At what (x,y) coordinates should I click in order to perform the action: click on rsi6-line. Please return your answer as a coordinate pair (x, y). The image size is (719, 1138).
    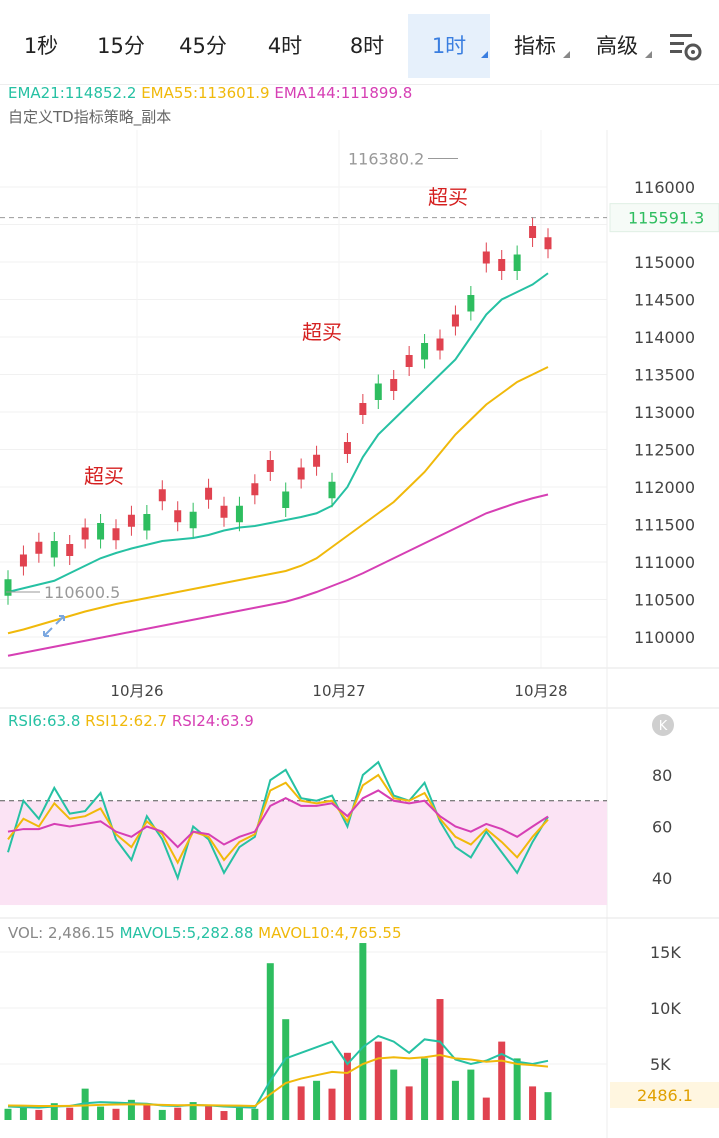
    Looking at the image, I should click on (278, 821).